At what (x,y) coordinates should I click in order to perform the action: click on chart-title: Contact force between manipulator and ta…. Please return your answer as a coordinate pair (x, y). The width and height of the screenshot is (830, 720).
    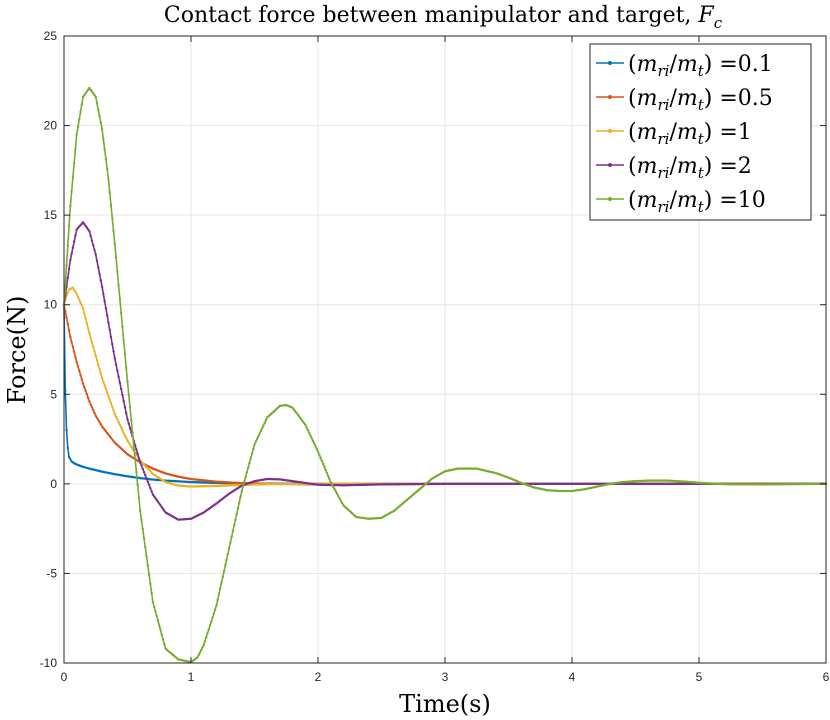
    Looking at the image, I should click on (443, 17).